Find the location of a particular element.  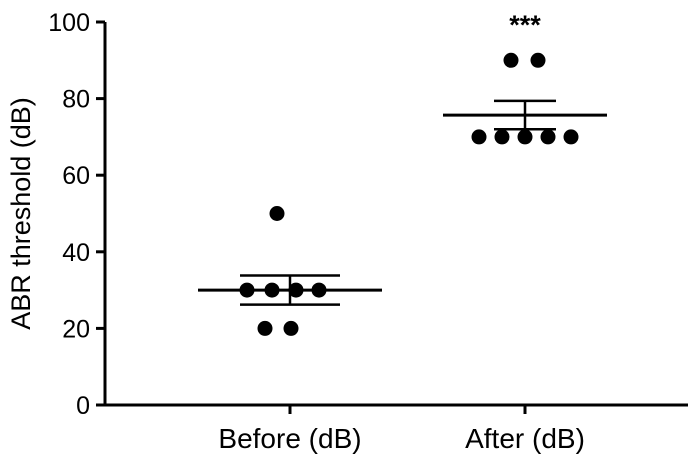

y-tick-label: 80 is located at coordinates (76, 100).